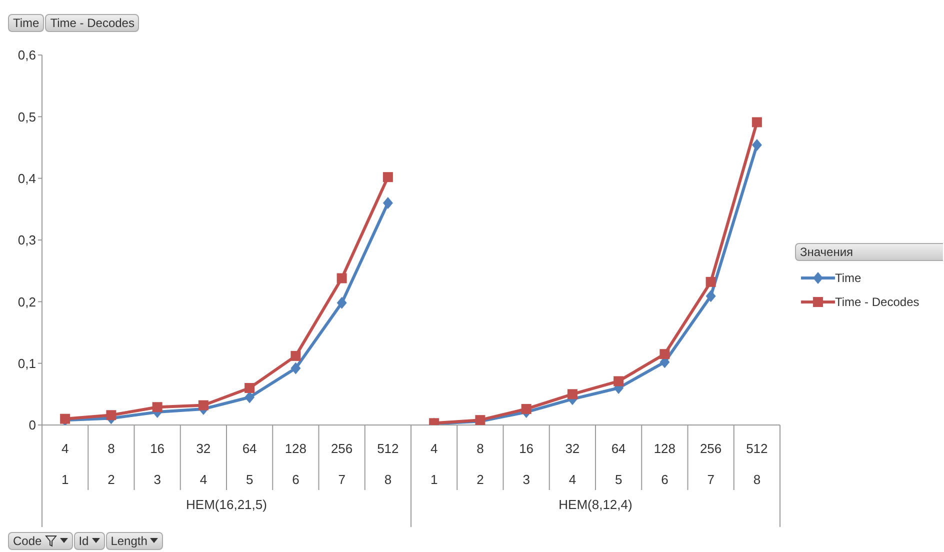 Image resolution: width=944 pixels, height=552 pixels. Describe the element at coordinates (596, 504) in the screenshot. I see `text: HEM(8,12,4)` at that location.